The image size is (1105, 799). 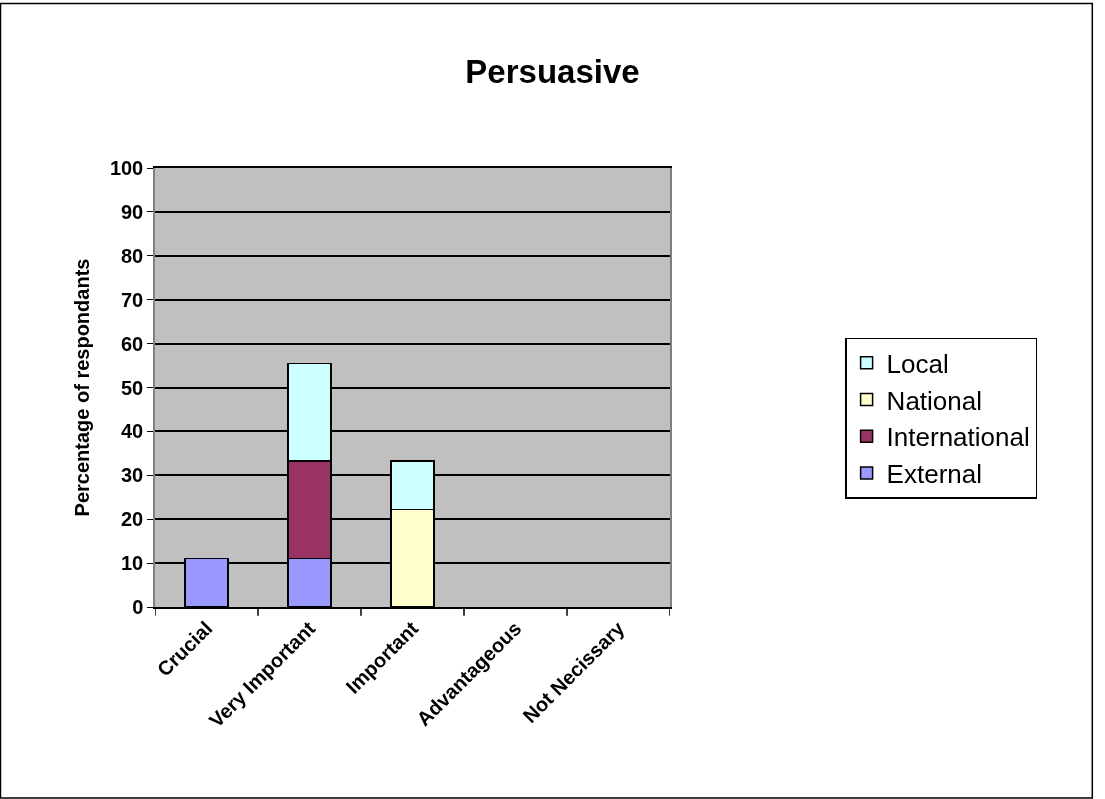 What do you see at coordinates (132, 255) in the screenshot?
I see `y-tick-label: 80` at bounding box center [132, 255].